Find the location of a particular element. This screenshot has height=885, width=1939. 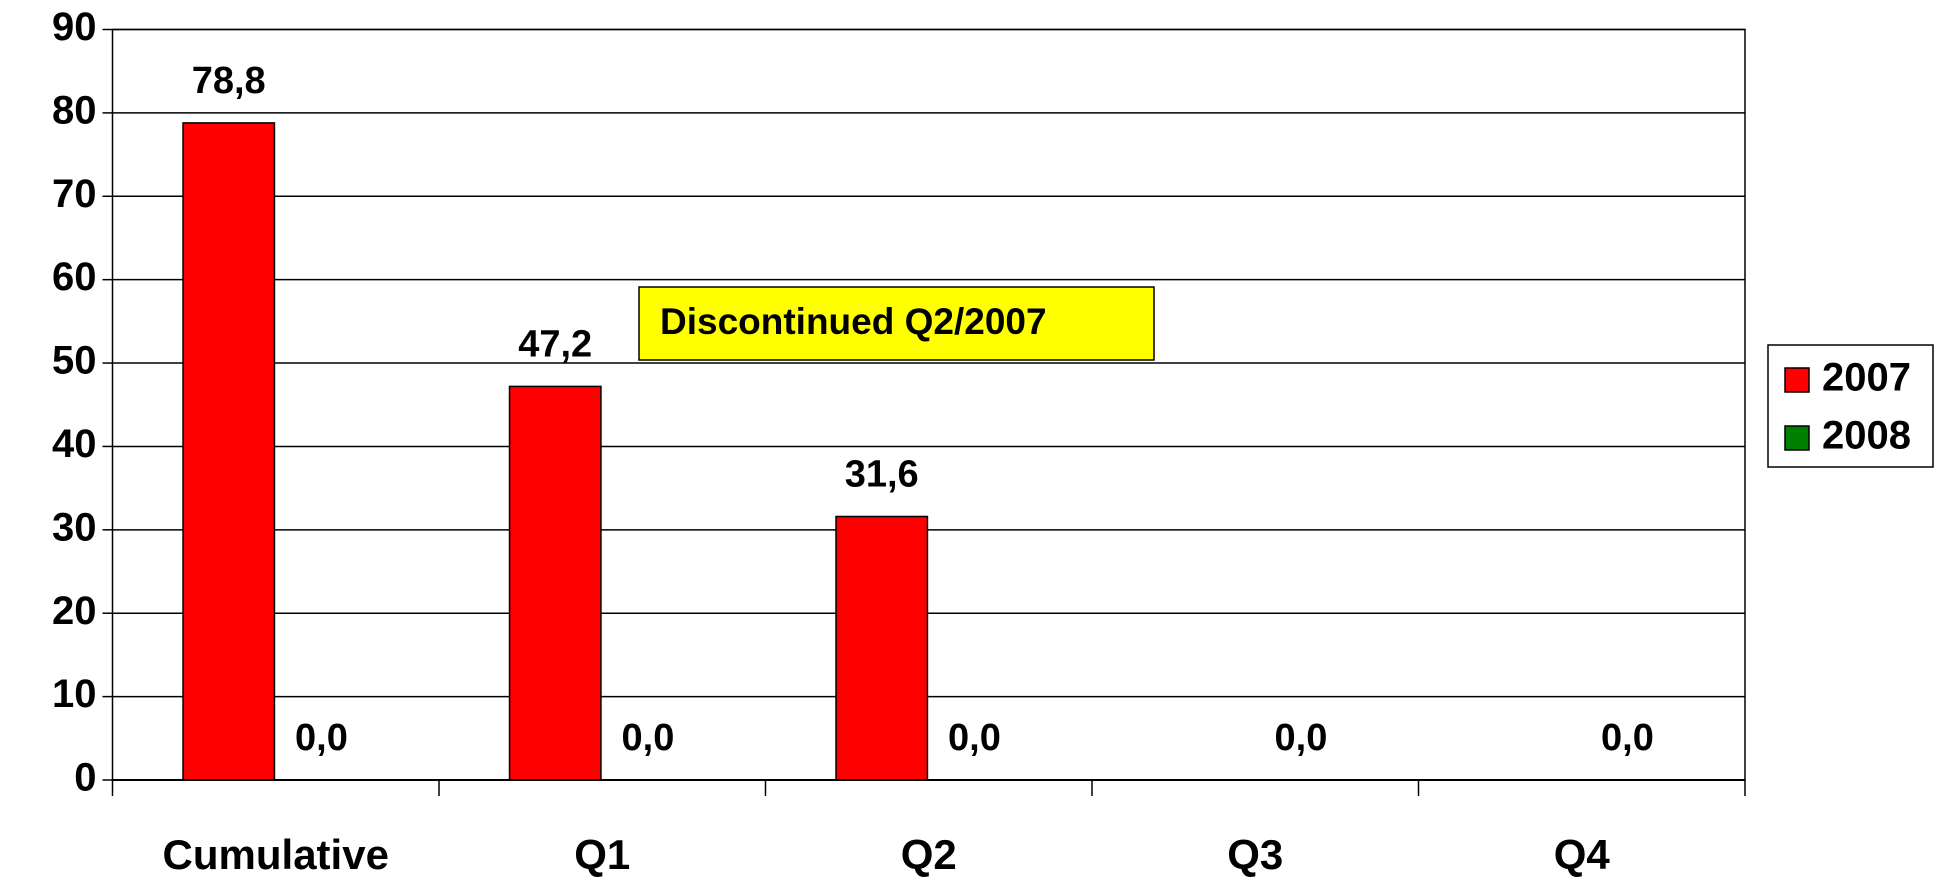

x-tick-label: Cumulative is located at coordinates (276, 854).